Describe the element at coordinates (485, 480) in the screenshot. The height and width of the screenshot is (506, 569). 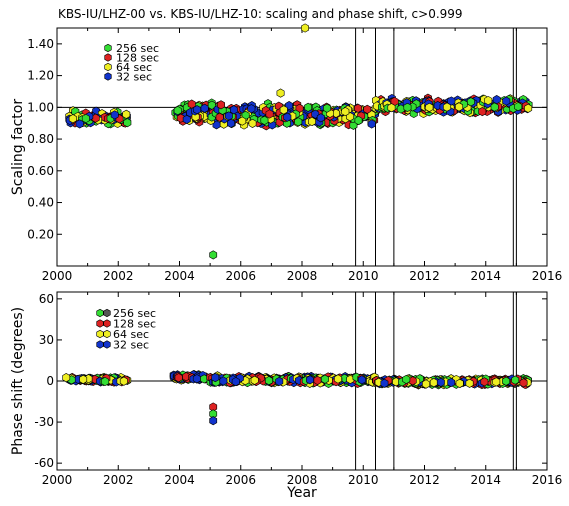
I see `x-tick-label: 2014` at that location.